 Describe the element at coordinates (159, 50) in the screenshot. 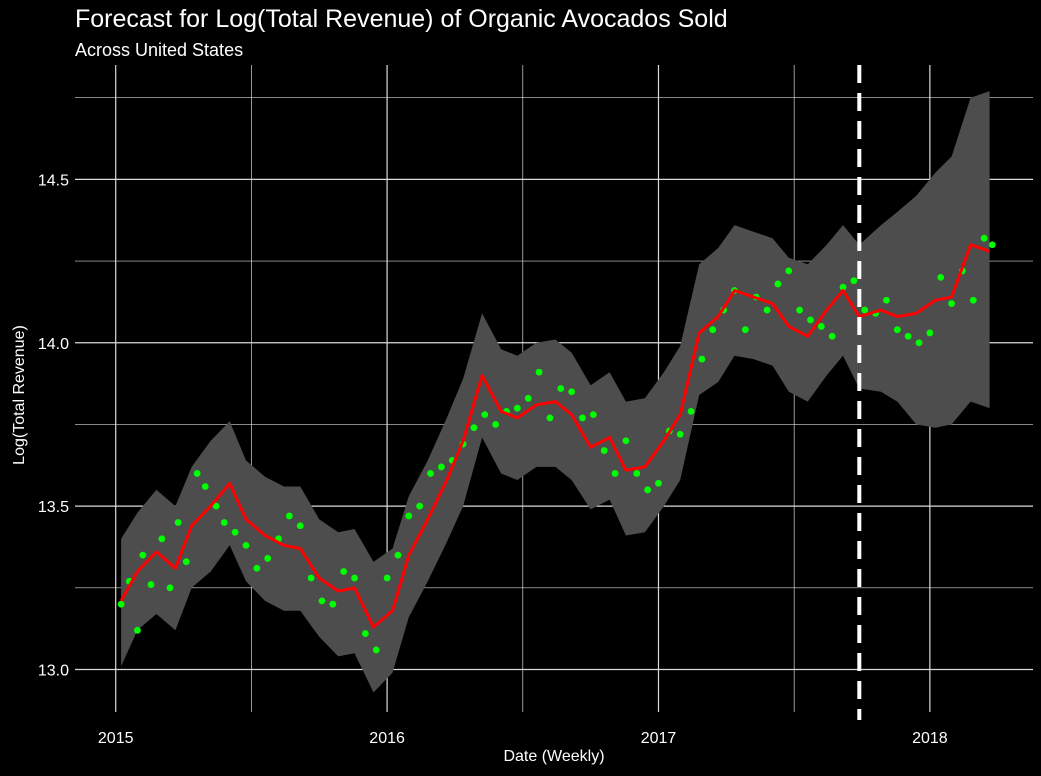

I see `chart-subtitle: Across United States` at that location.